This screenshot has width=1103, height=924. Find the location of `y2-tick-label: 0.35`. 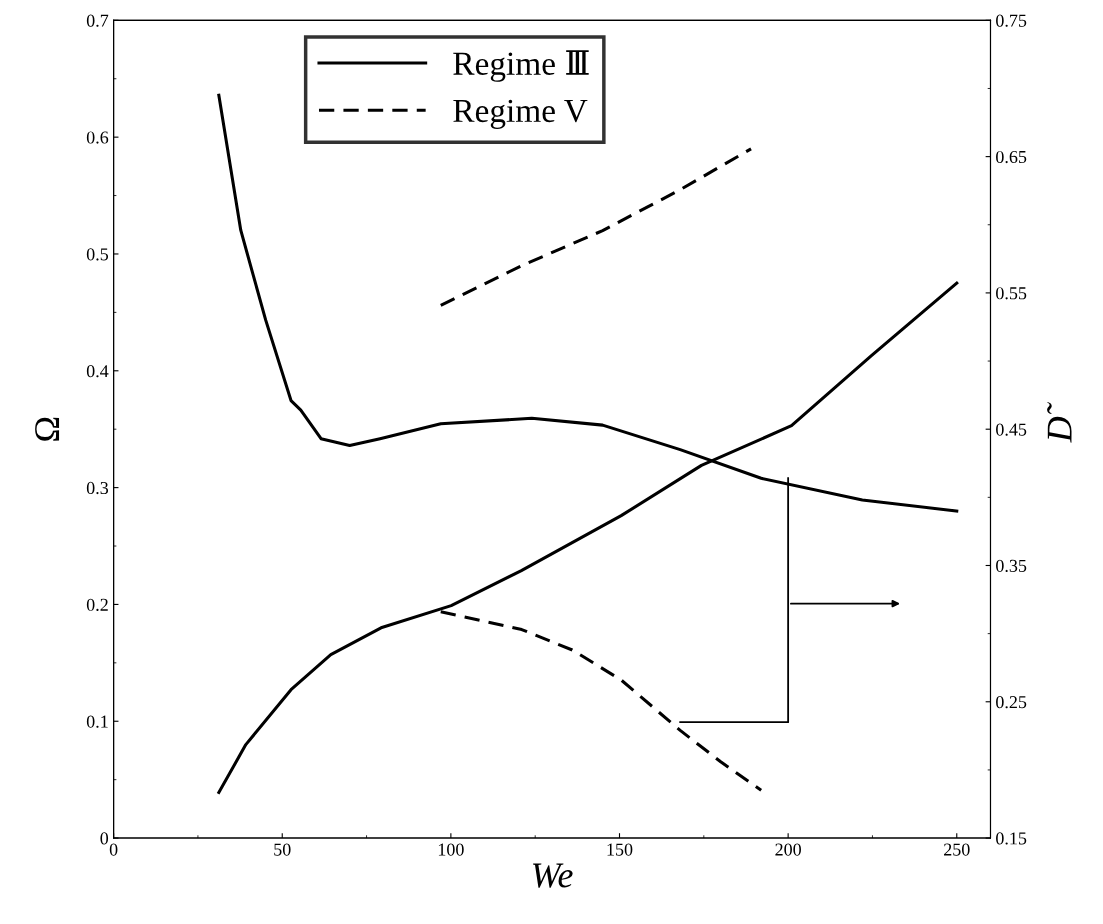

y2-tick-label: 0.35 is located at coordinates (1011, 566).